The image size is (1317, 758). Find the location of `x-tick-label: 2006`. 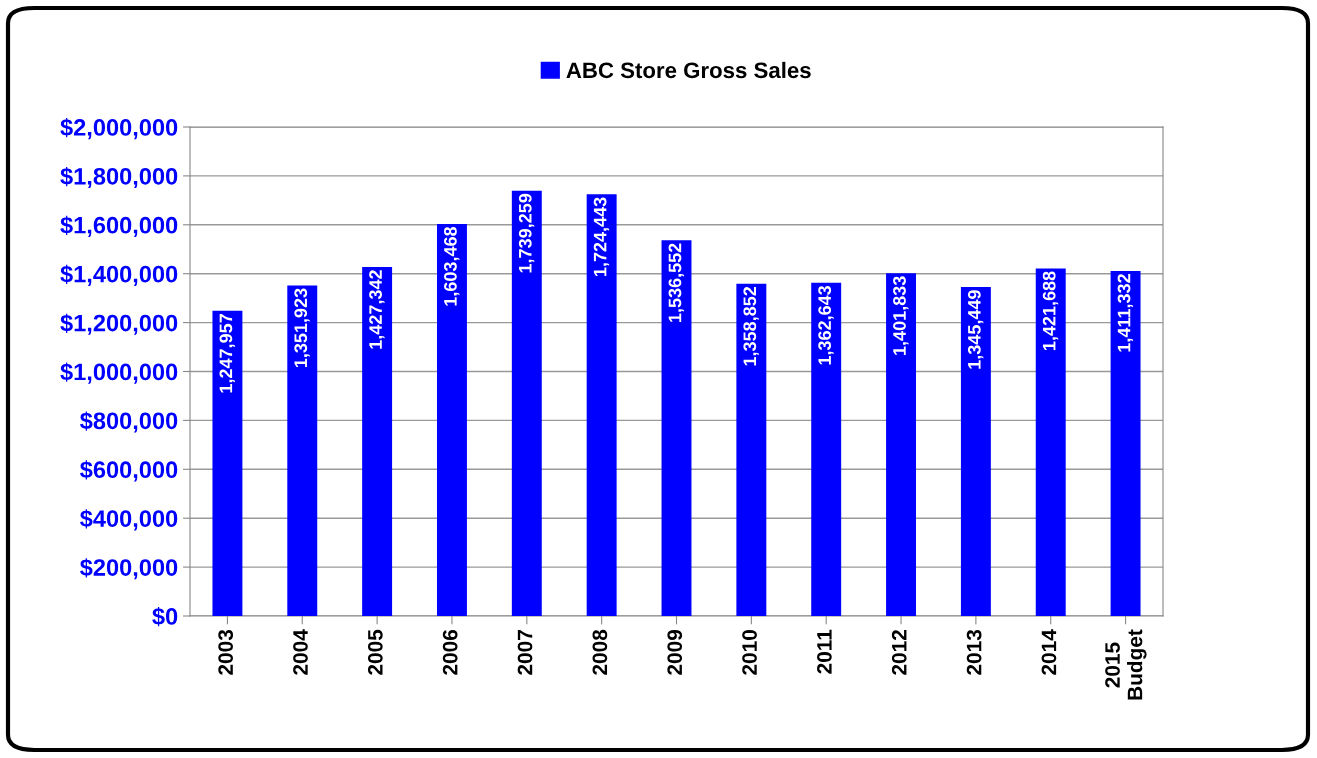

x-tick-label: 2006 is located at coordinates (450, 652).